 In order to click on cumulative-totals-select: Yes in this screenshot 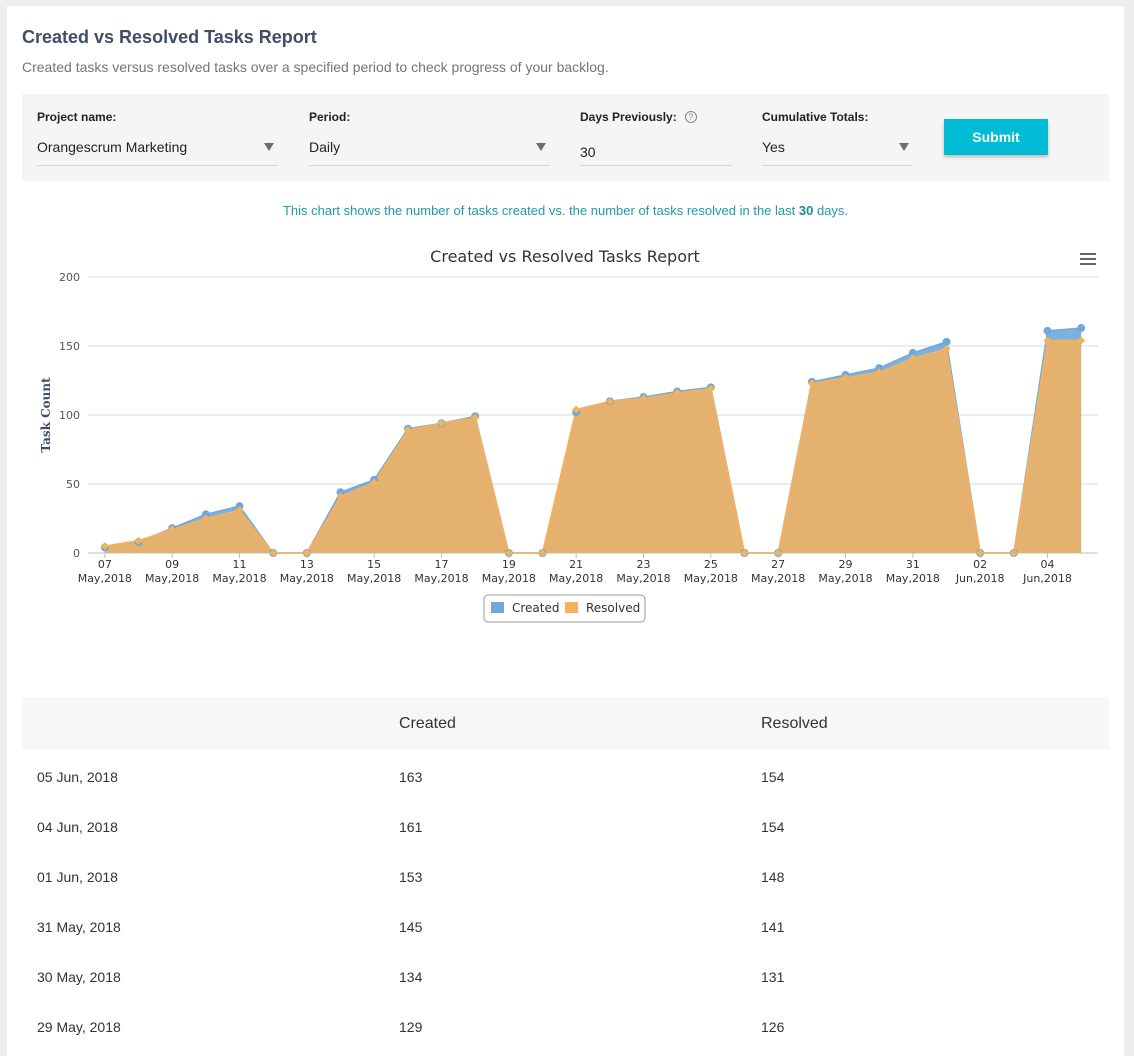, I will do `click(837, 150)`.